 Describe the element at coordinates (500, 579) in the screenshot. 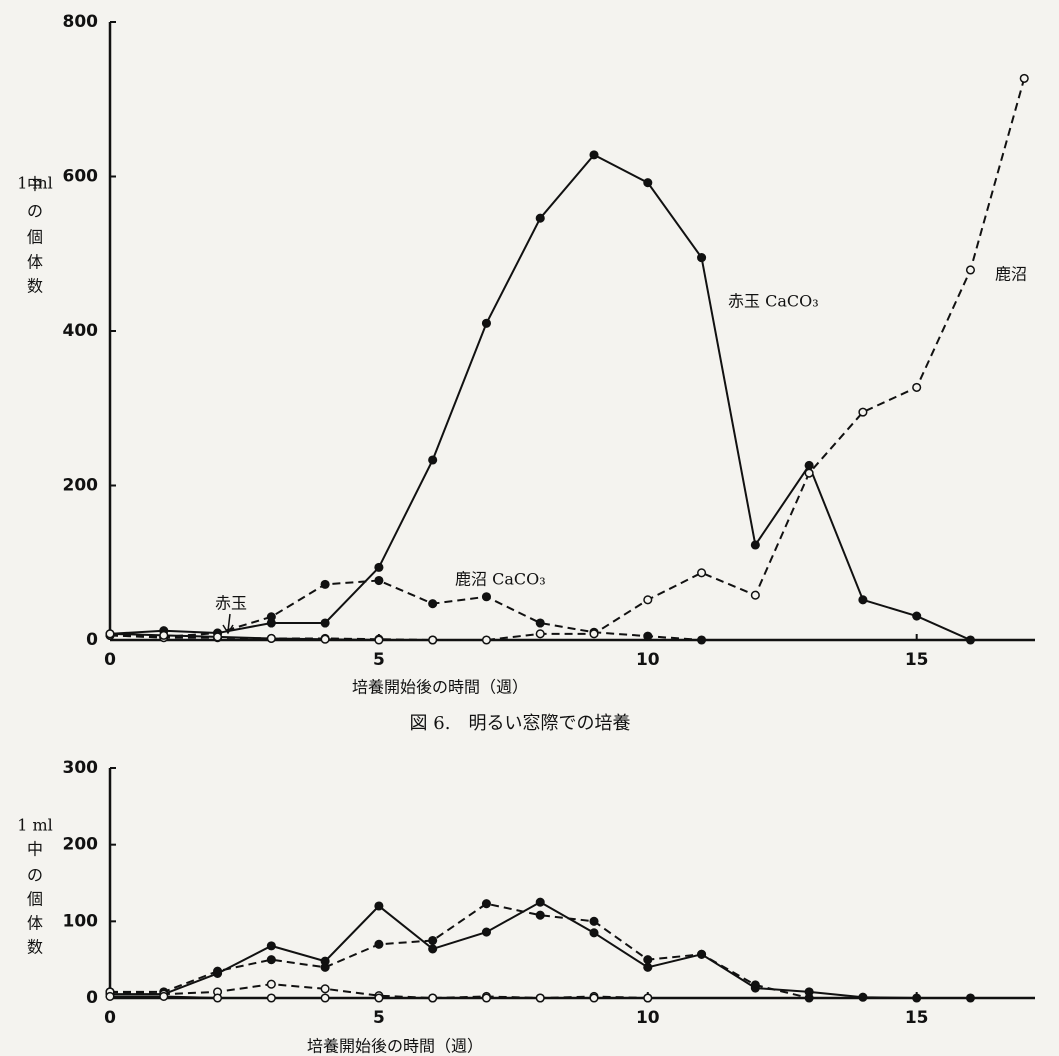

I see `series-label: 鹿沼 CaCO₃` at that location.